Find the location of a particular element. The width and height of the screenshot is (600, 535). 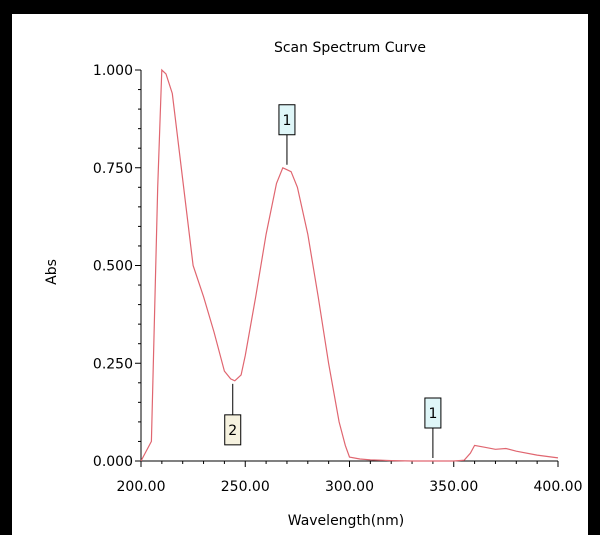

marker-label: 2 is located at coordinates (232, 431).